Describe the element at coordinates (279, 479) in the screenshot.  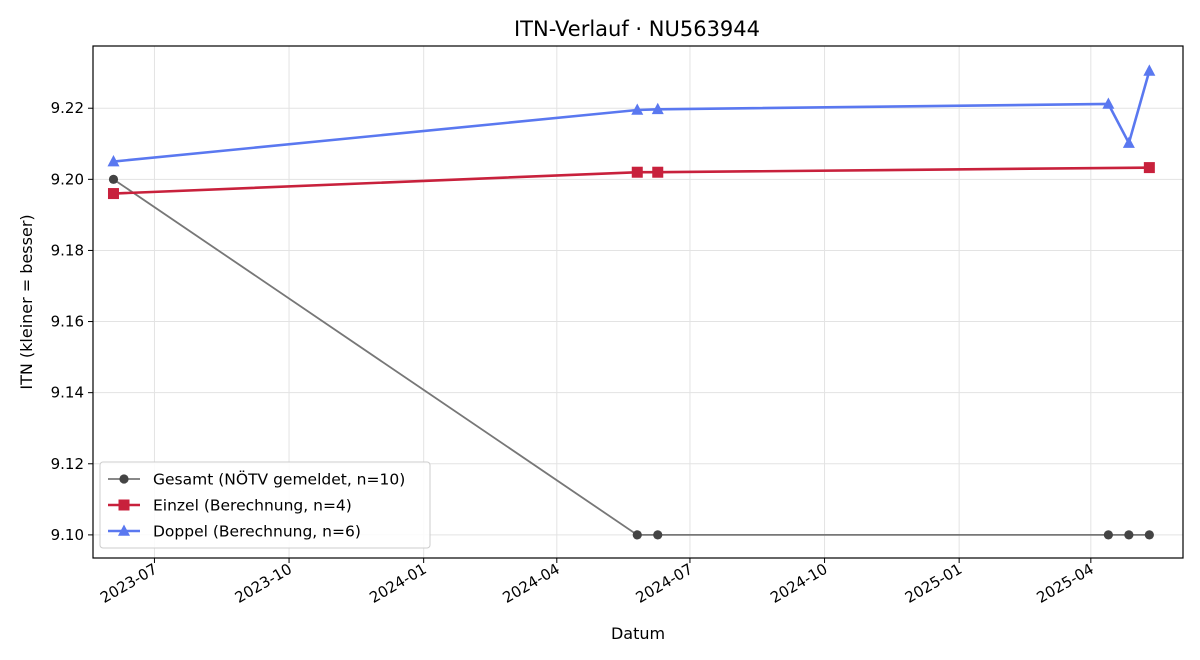
I see `legend-label: Gesamt (NÖTV gemeldet, n=10)` at that location.